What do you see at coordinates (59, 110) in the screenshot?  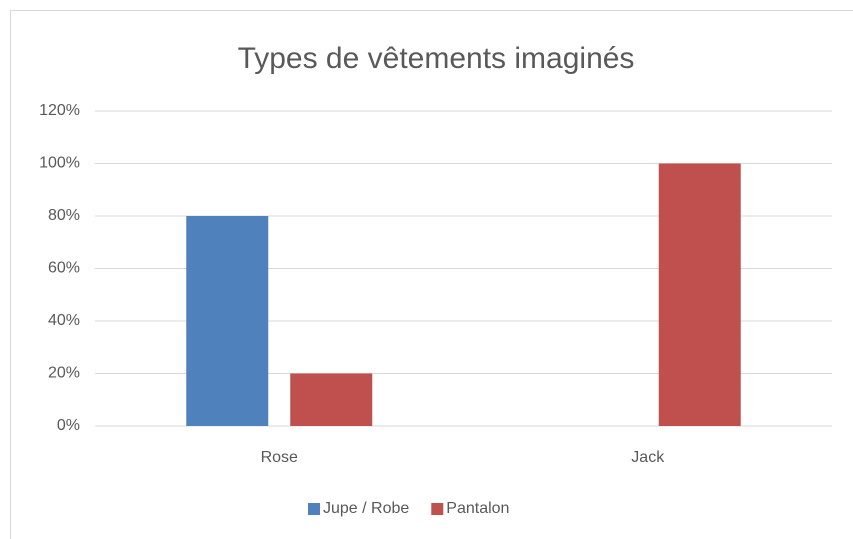 I see `y-tick-label: 120%` at bounding box center [59, 110].